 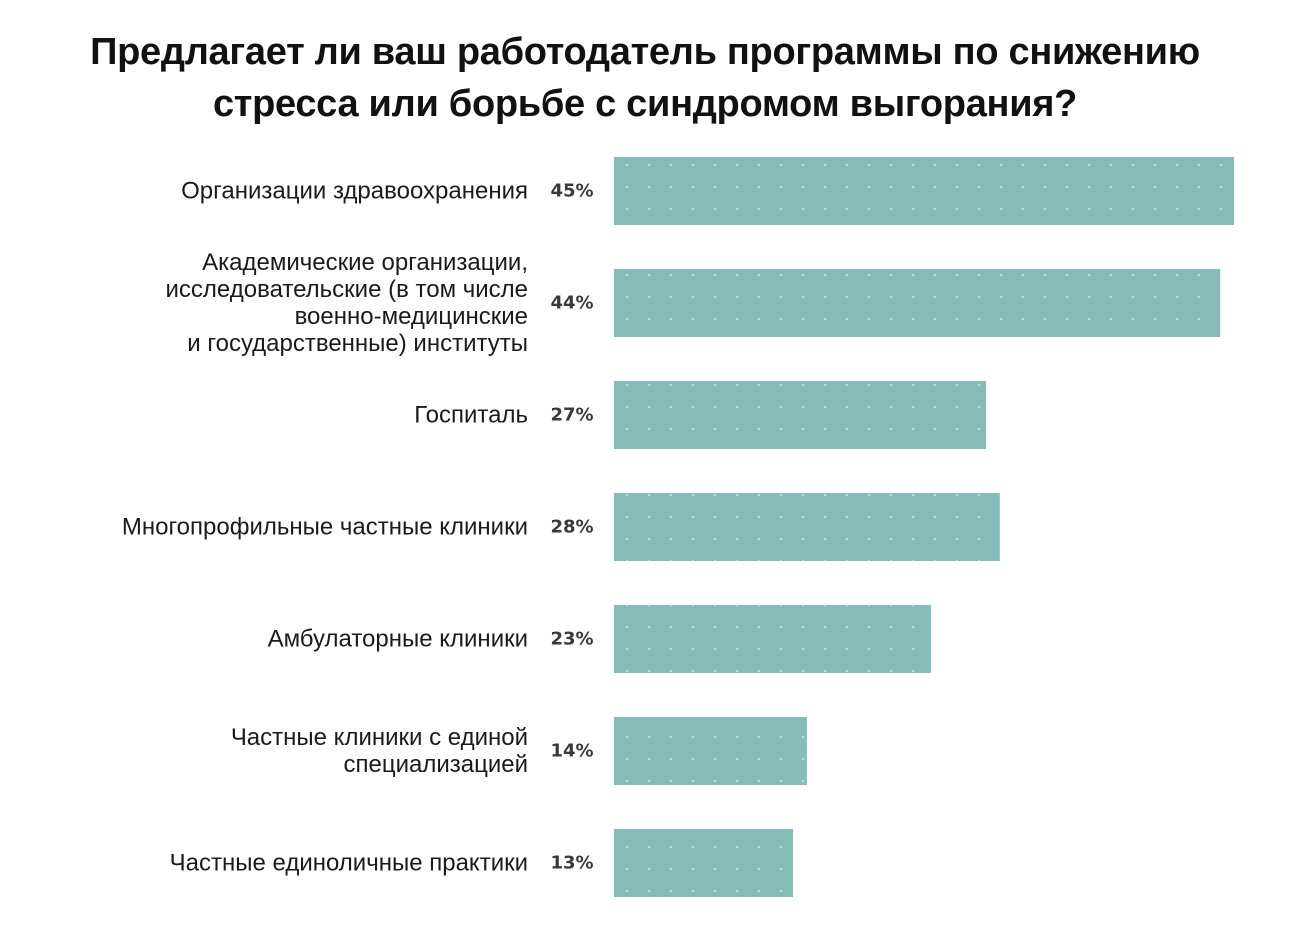 I want to click on category-label-line: военно-медицинские, so click(x=411, y=316).